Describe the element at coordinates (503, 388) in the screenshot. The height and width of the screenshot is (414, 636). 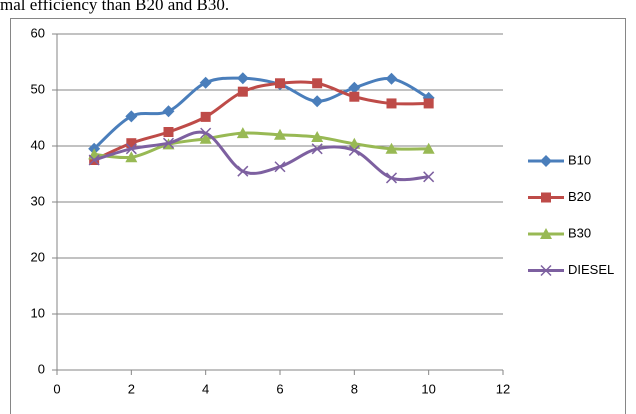
I see `x-tick-label: 12` at that location.